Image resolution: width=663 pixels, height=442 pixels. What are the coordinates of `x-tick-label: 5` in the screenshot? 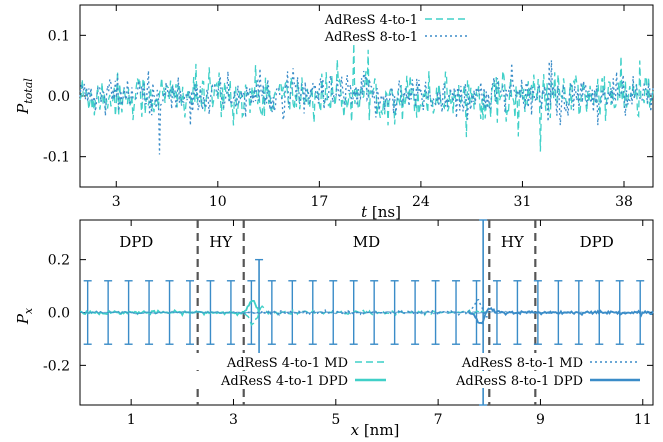 It's located at (335, 420).